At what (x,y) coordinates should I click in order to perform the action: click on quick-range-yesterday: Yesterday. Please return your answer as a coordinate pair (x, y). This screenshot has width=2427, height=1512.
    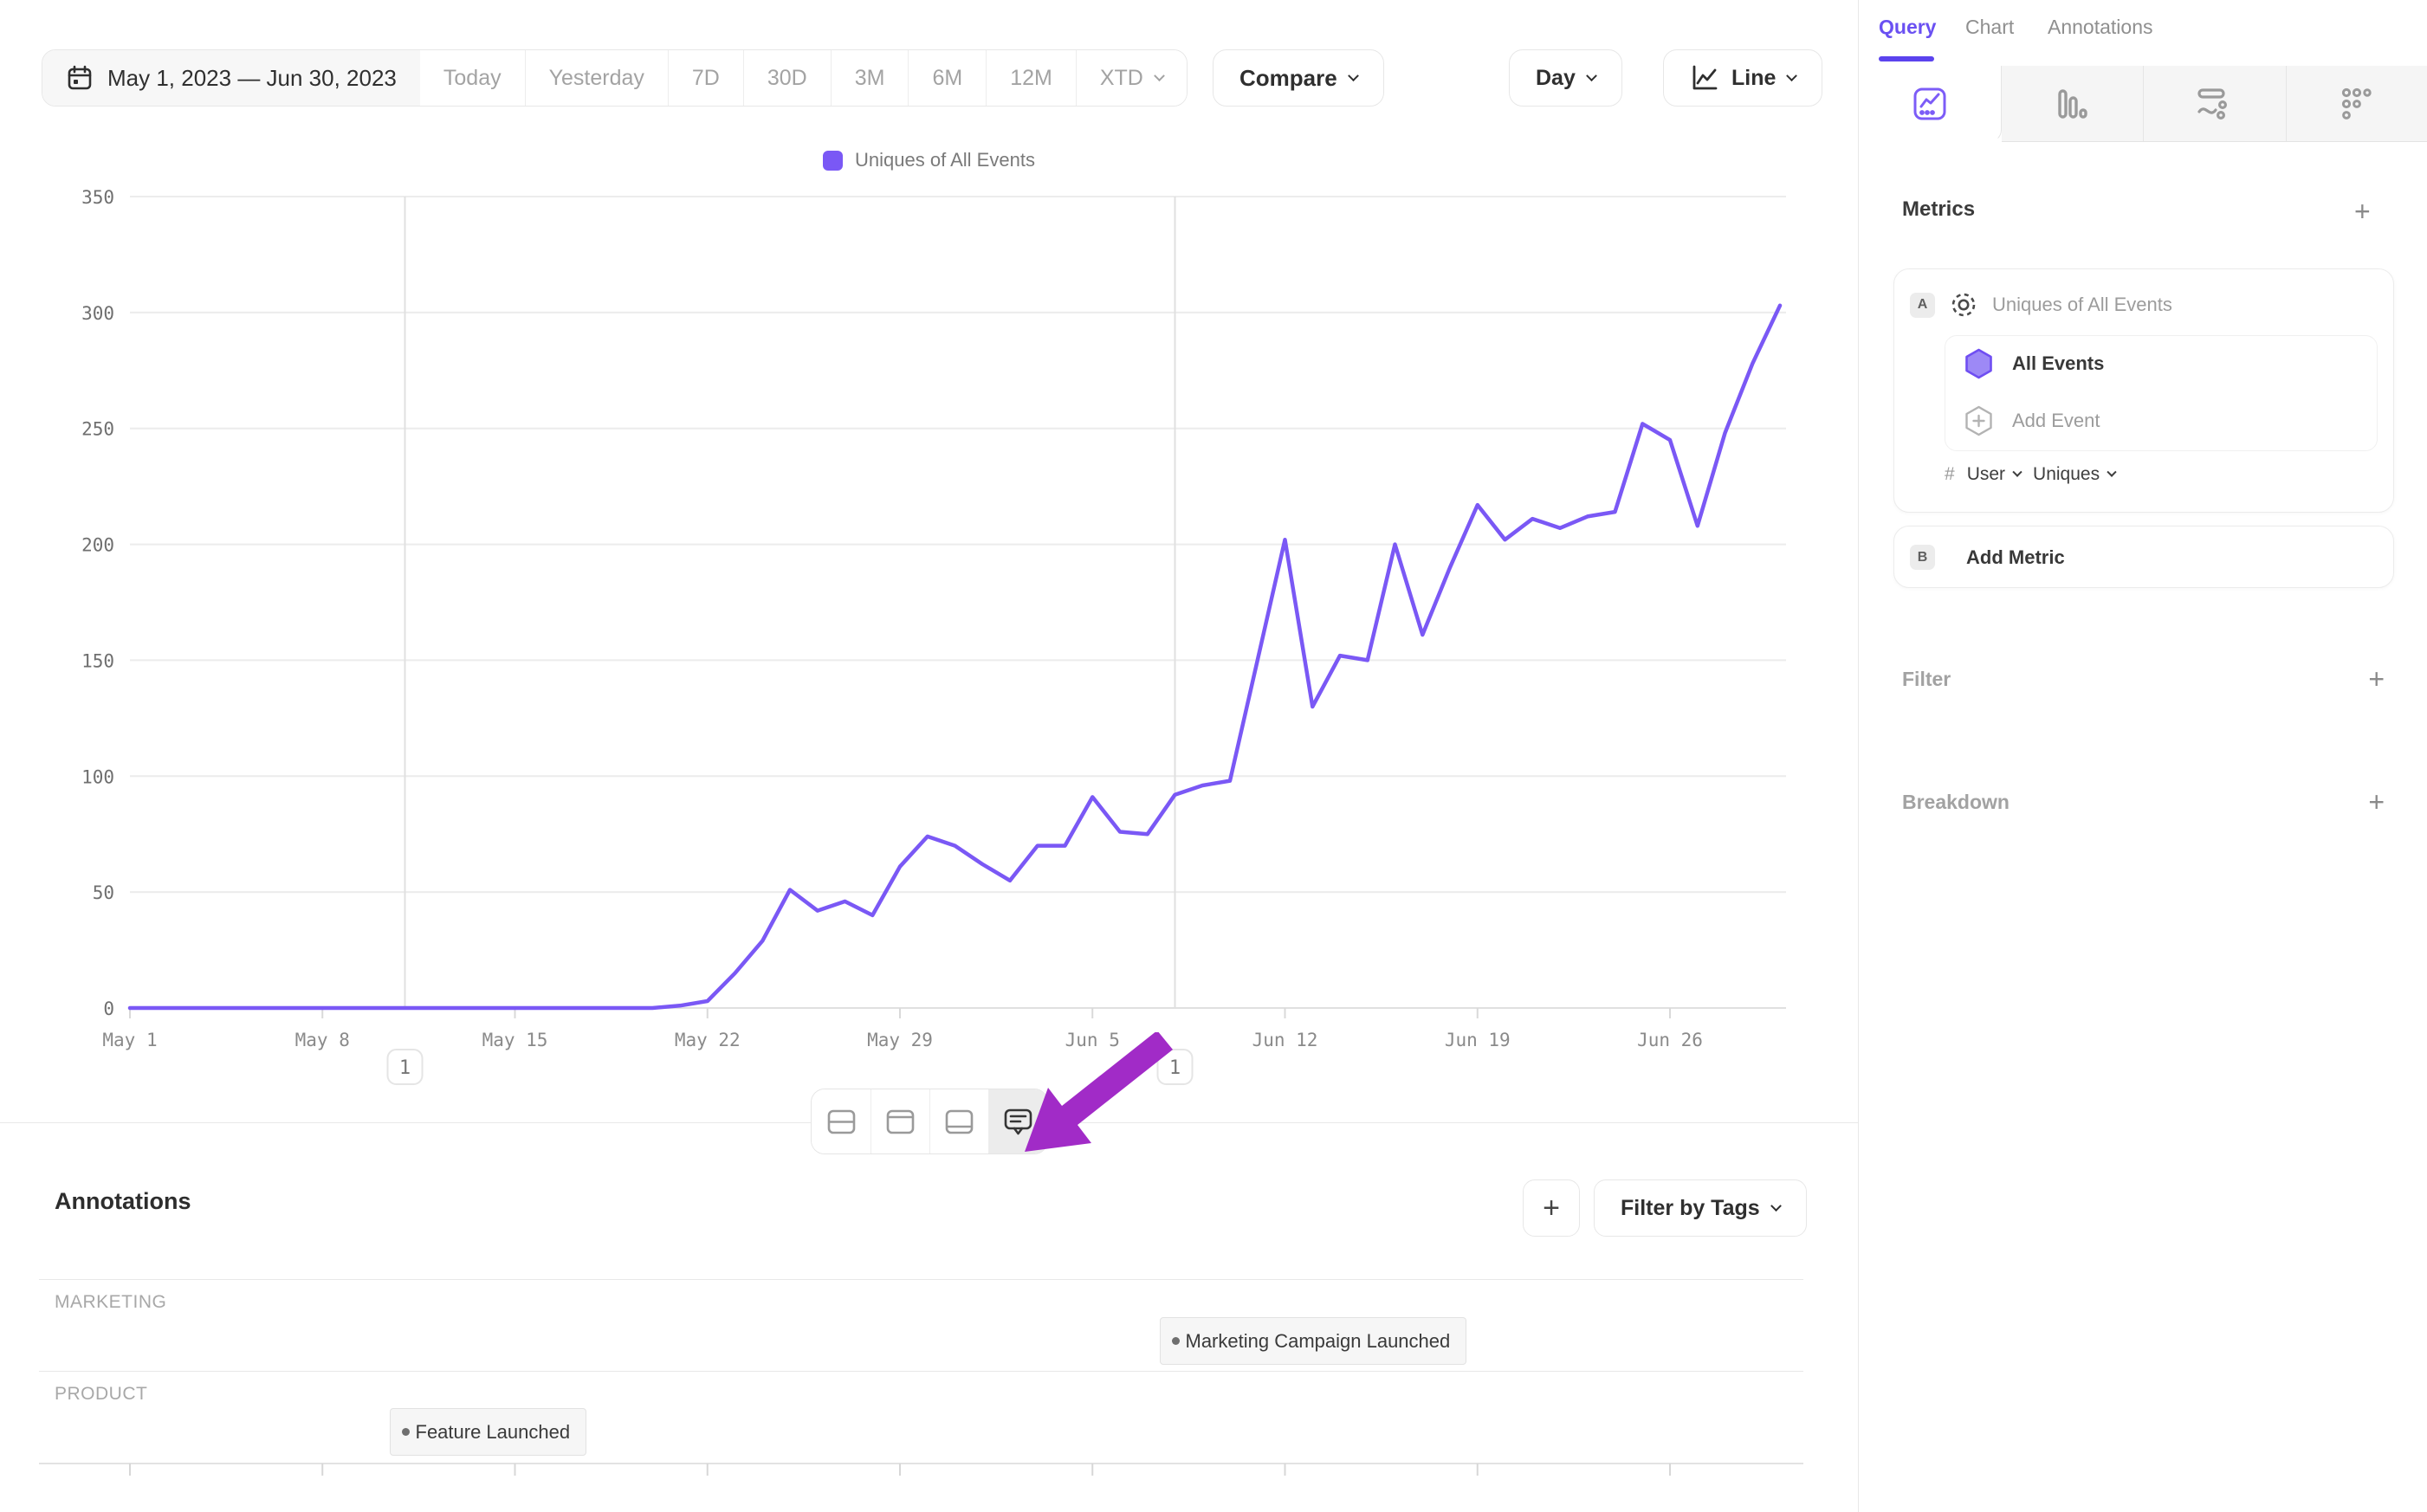
    Looking at the image, I should click on (596, 78).